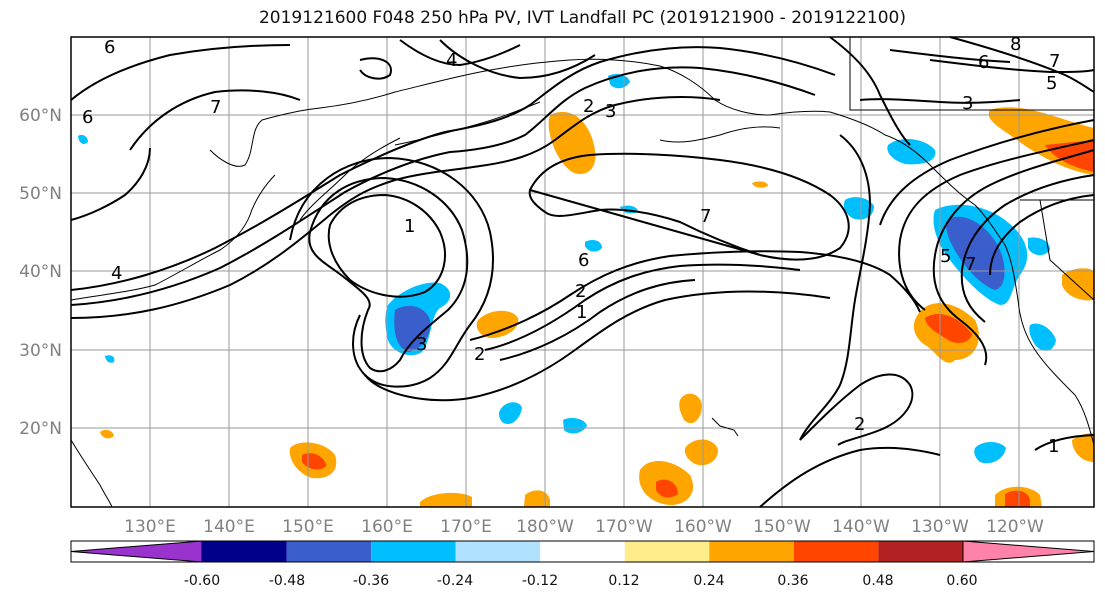  I want to click on latitude-labels: 60°N 50°N 40°N 30°N 20°N, so click(40, 272).